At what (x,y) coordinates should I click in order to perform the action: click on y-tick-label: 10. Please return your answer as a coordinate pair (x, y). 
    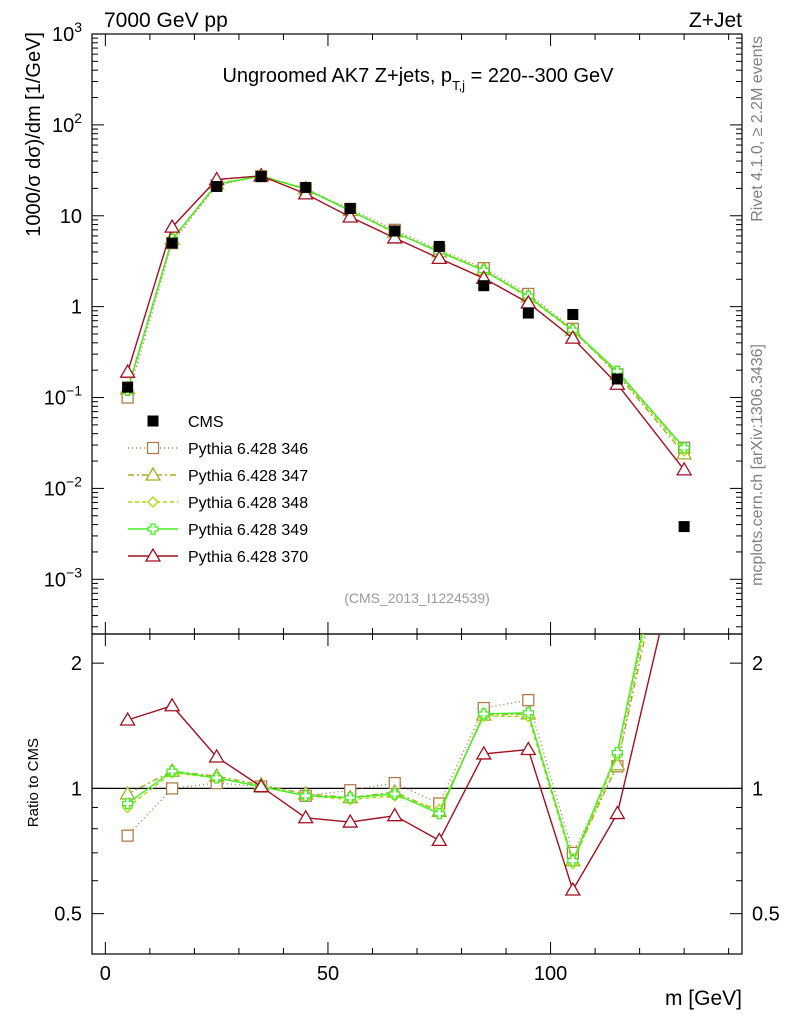
    Looking at the image, I should click on (71, 217).